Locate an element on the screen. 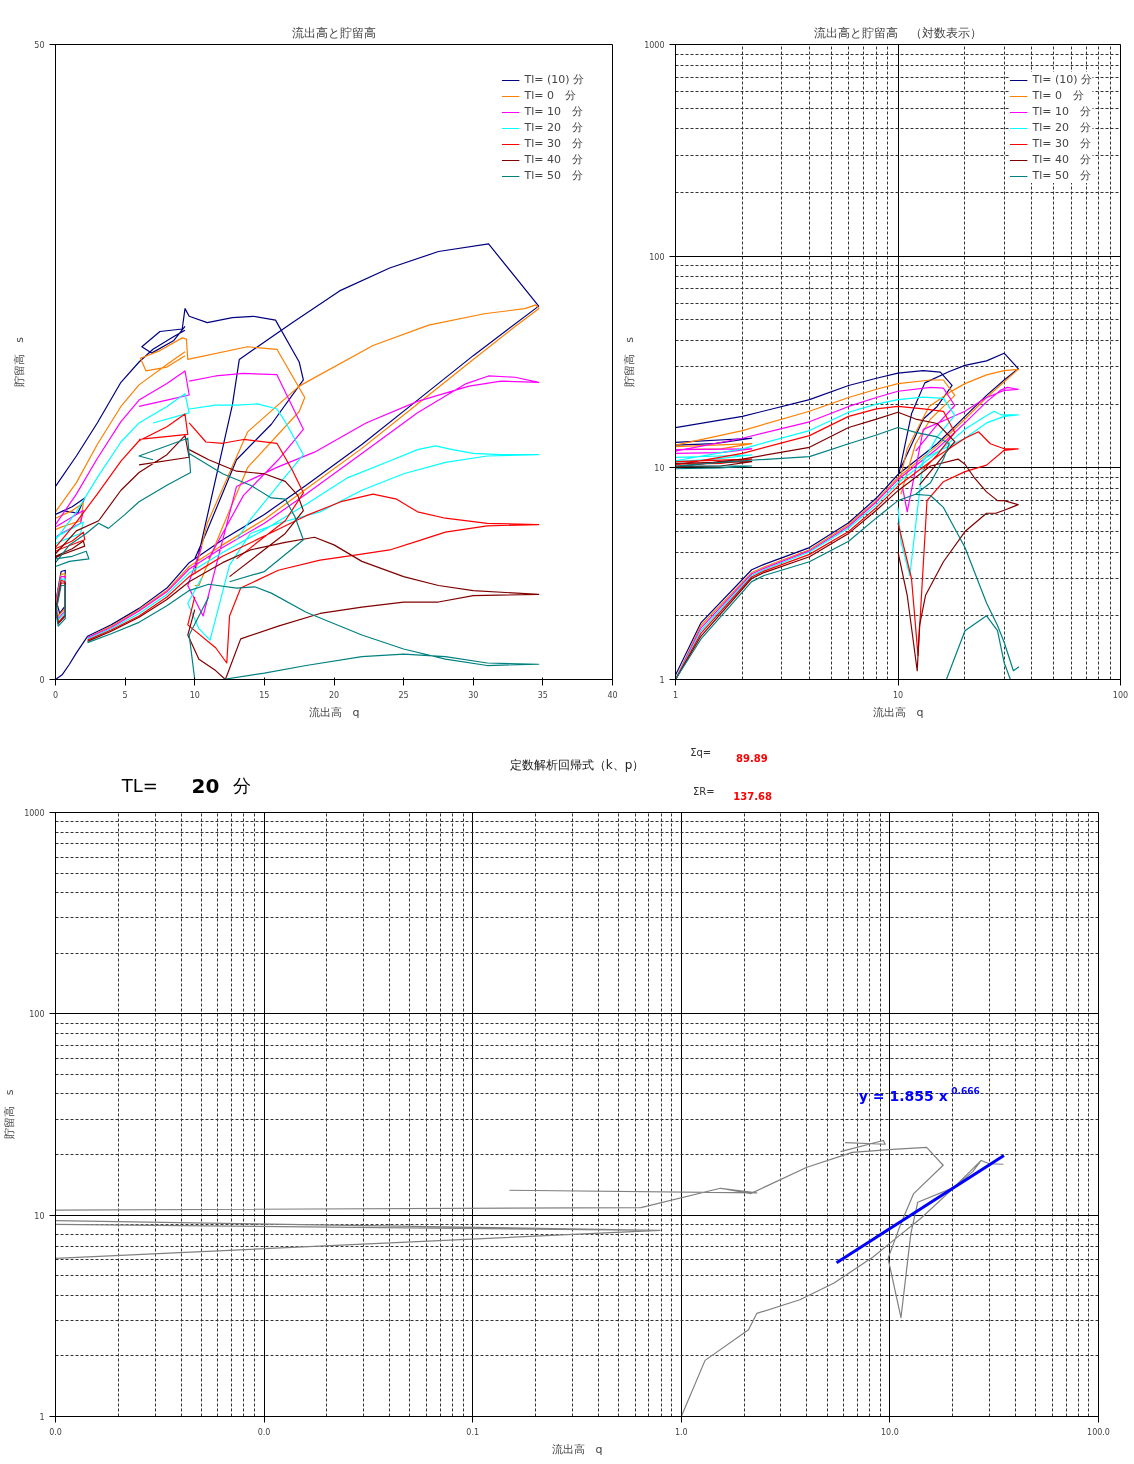  text: 20 is located at coordinates (205, 785).